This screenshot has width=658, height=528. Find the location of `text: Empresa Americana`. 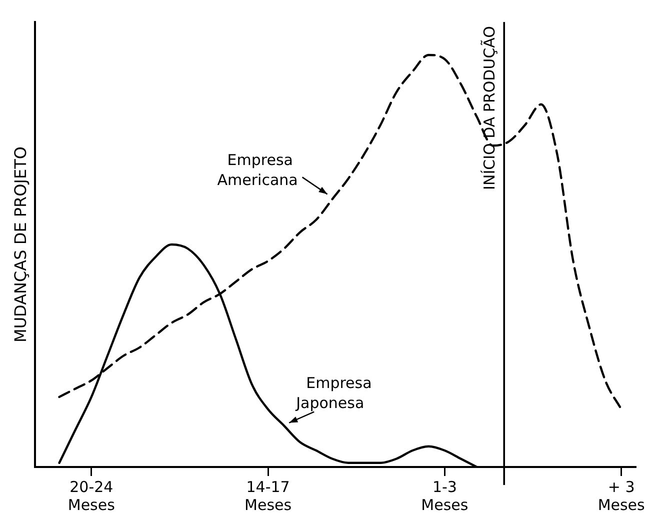

text: Empresa Americana is located at coordinates (257, 170).